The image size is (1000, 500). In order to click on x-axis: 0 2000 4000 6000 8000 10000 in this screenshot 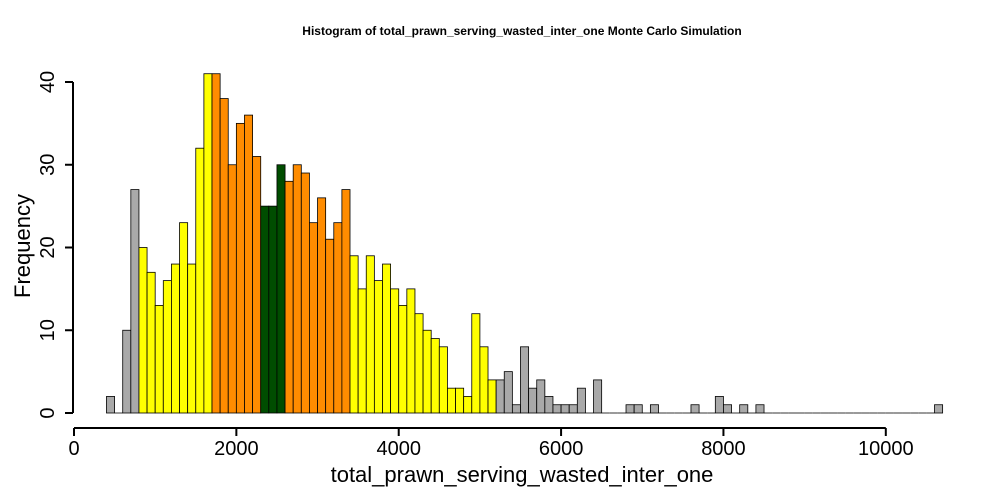, I will do `click(491, 443)`.